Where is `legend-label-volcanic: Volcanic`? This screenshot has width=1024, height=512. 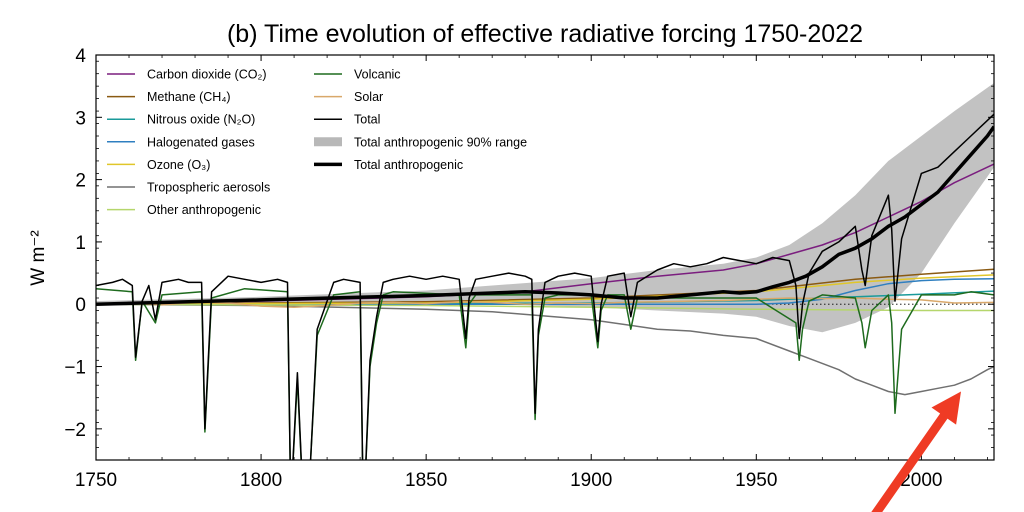
legend-label-volcanic: Volcanic is located at coordinates (377, 75).